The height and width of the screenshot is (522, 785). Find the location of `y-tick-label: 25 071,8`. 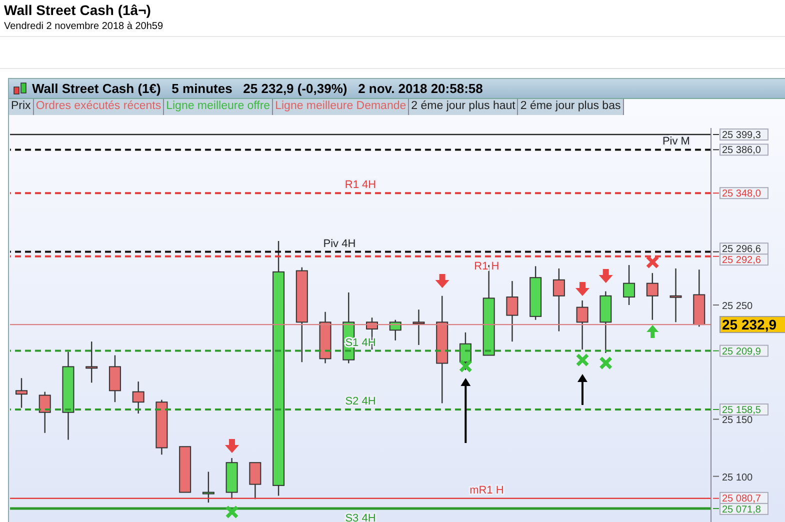

y-tick-label: 25 071,8 is located at coordinates (742, 510).